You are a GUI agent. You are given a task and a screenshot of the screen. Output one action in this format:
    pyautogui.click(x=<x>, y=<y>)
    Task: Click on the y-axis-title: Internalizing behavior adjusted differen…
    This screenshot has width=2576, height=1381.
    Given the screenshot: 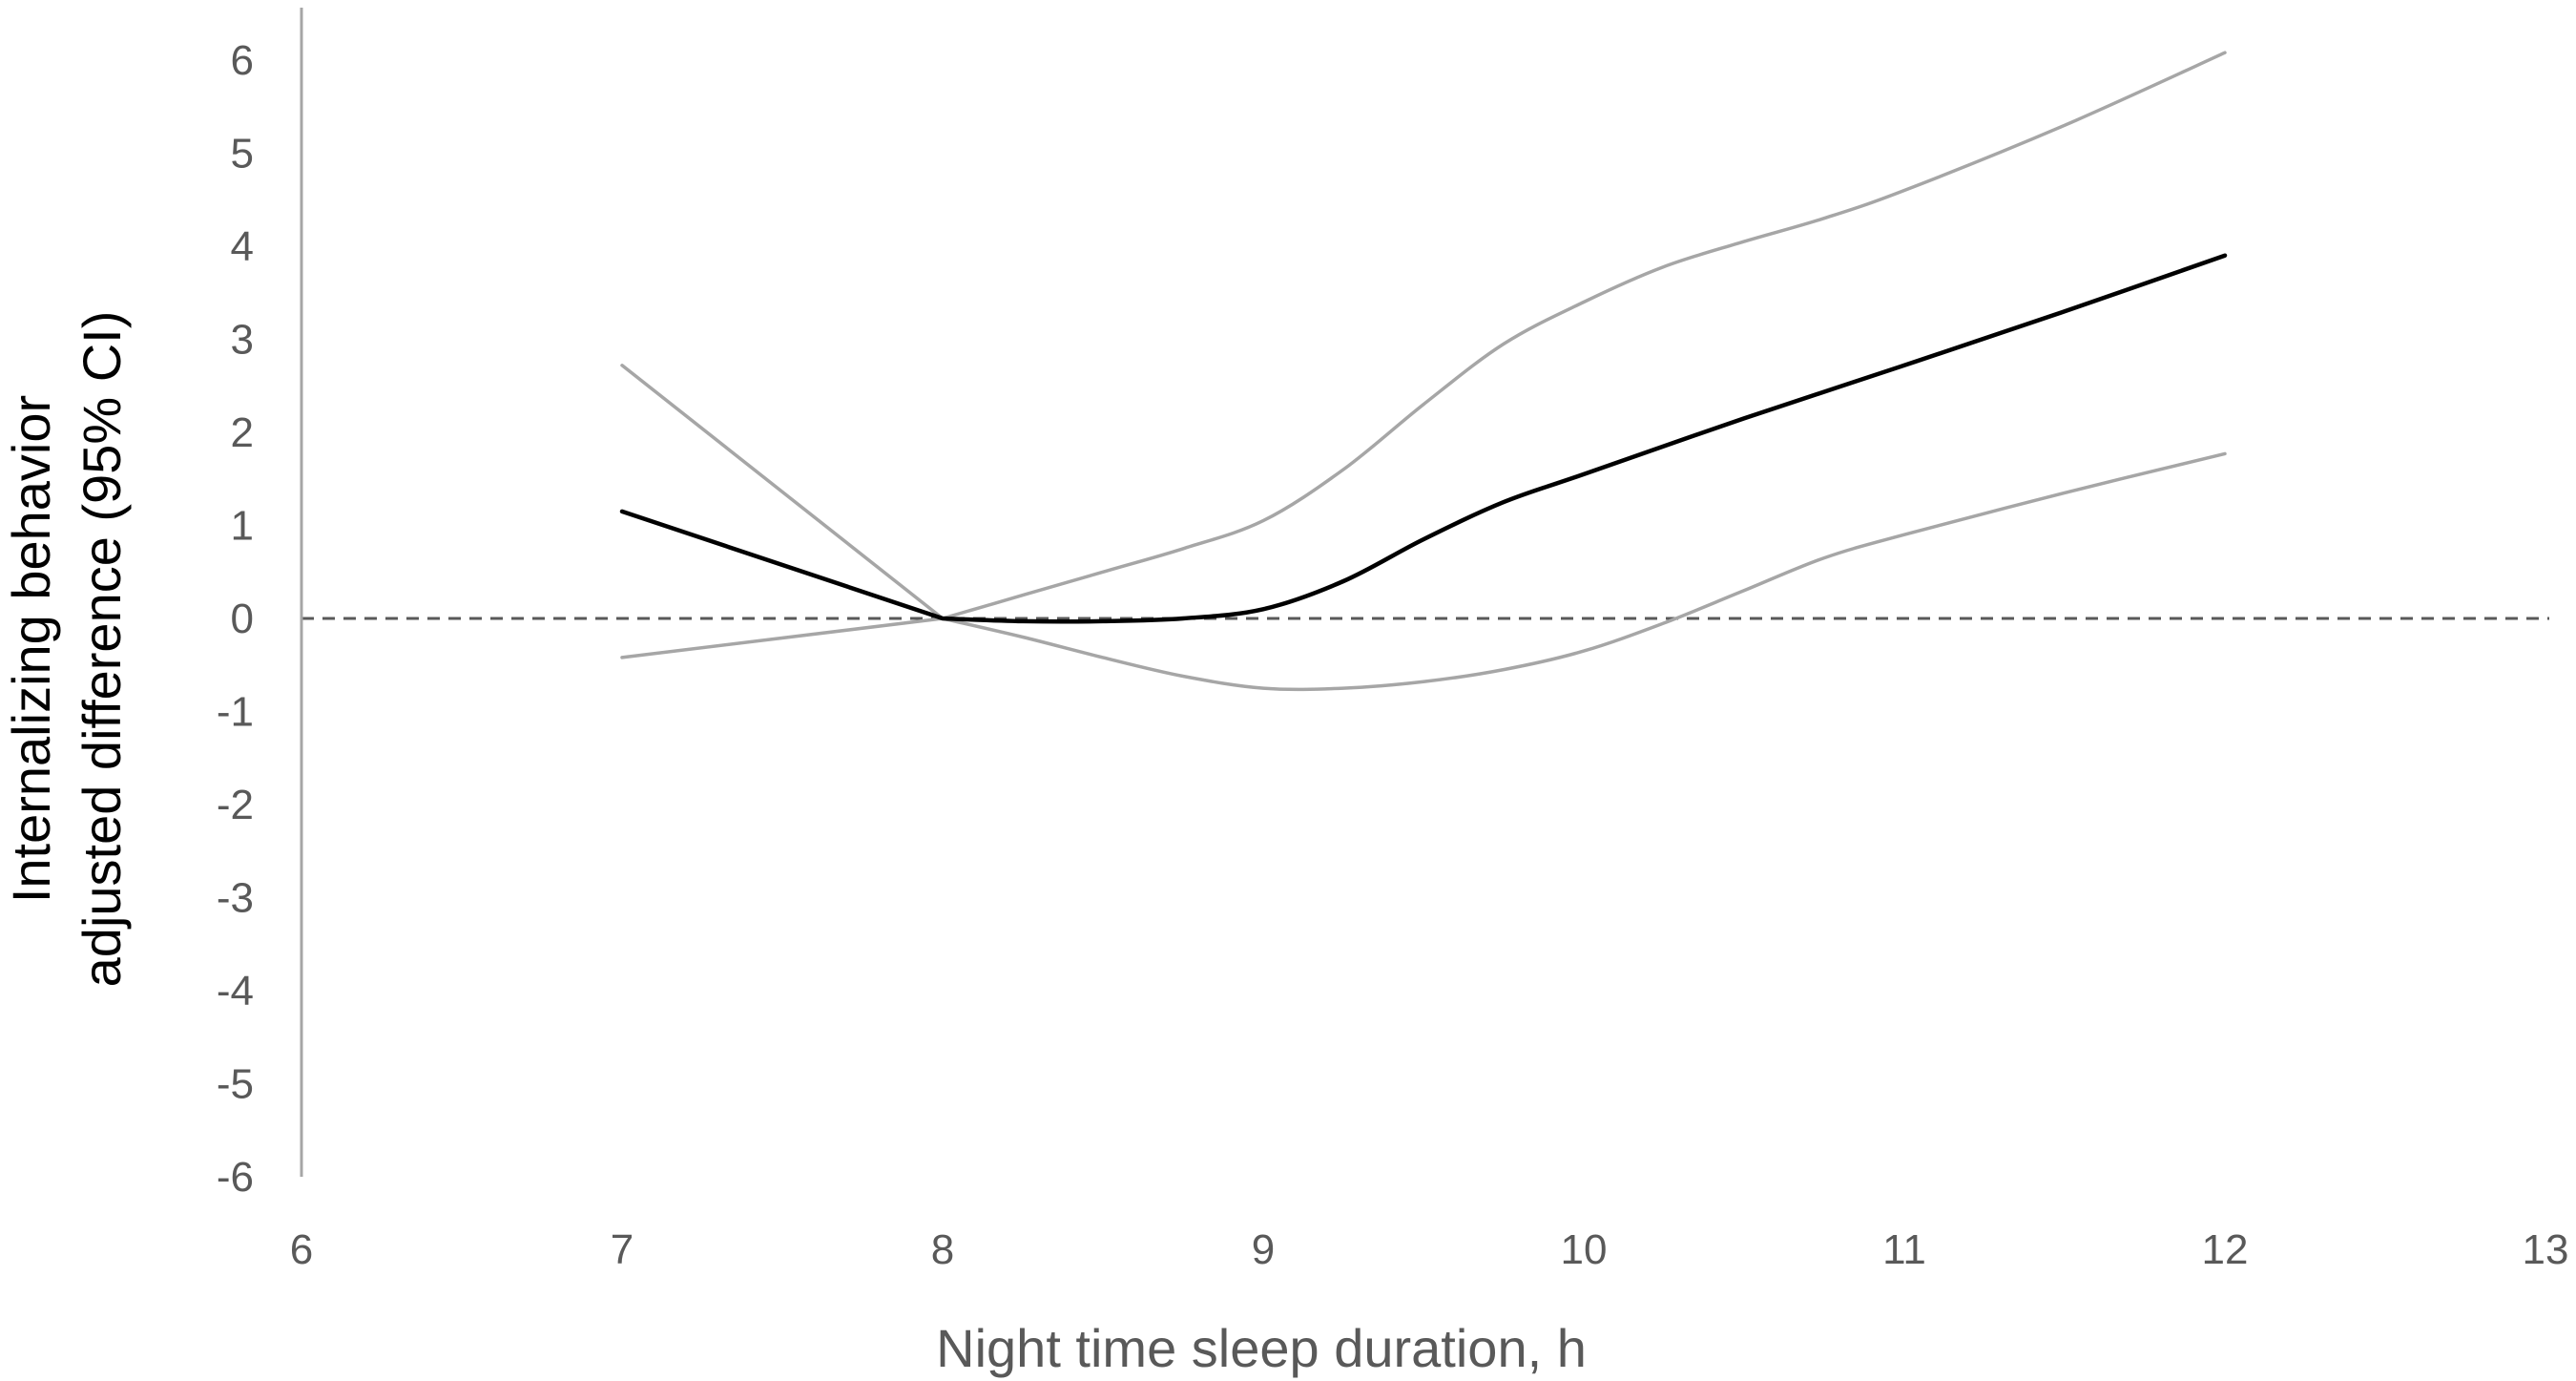 What is the action you would take?
    pyautogui.click(x=66, y=649)
    